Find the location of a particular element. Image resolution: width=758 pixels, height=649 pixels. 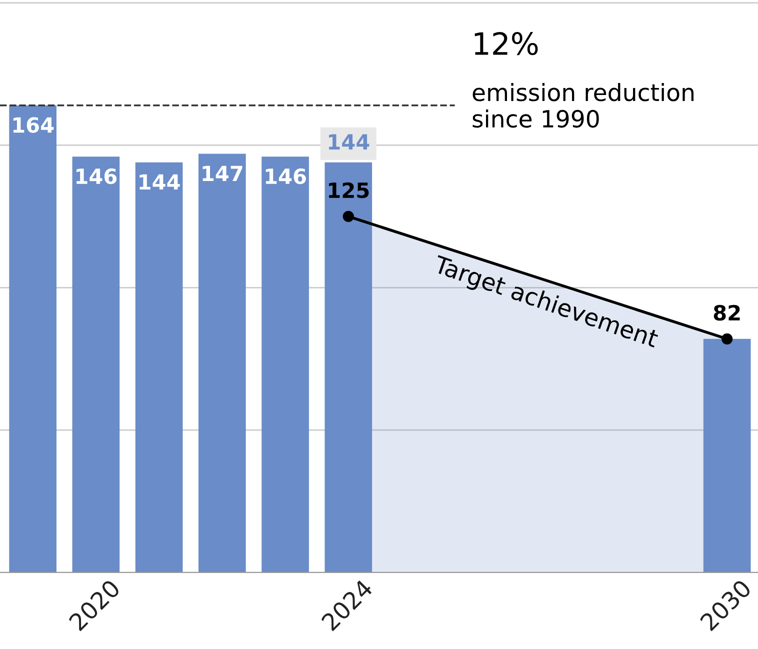

annotation: emission reduction since 1990 is located at coordinates (583, 105).